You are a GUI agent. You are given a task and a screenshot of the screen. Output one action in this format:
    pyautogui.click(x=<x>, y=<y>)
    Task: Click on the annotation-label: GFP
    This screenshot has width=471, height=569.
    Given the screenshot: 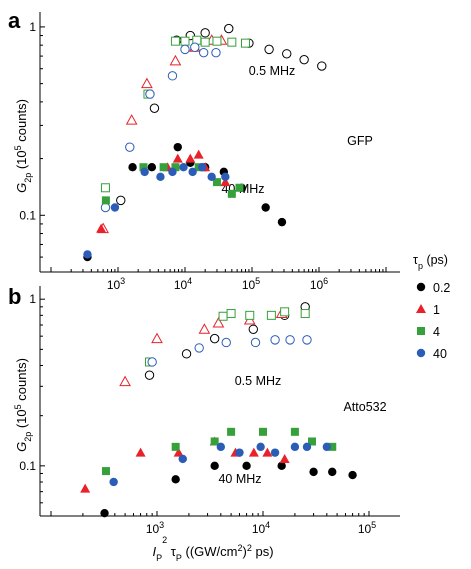 What is the action you would take?
    pyautogui.click(x=360, y=141)
    